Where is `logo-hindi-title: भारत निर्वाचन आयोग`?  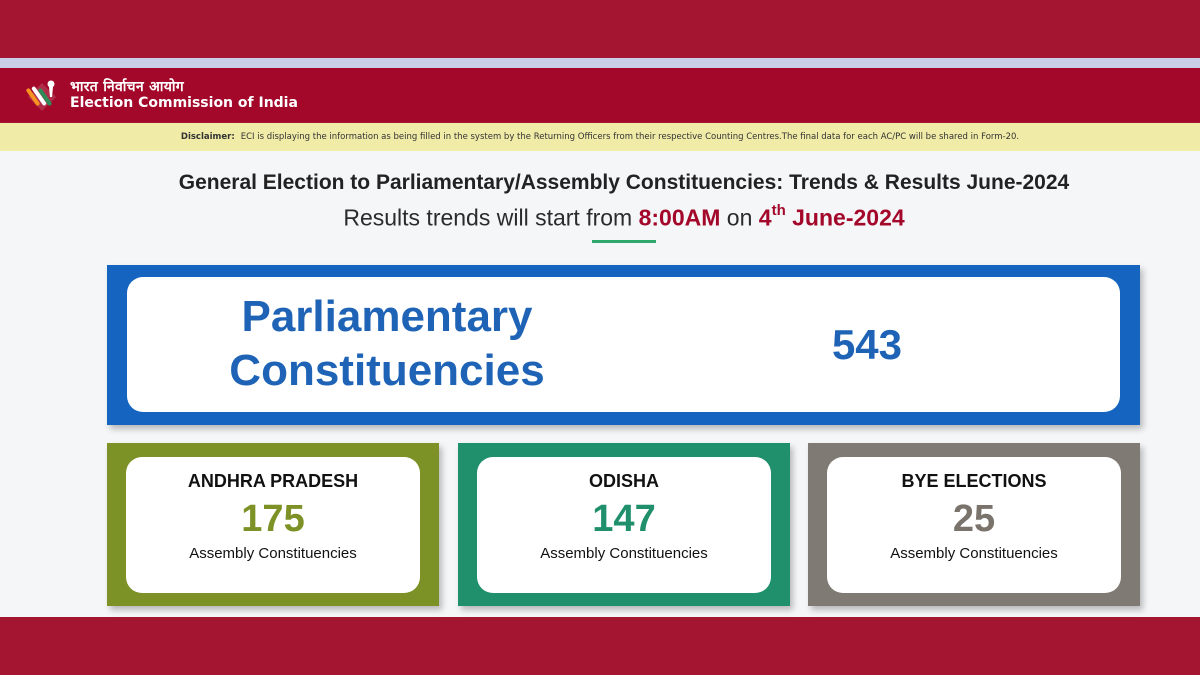
logo-hindi-title: भारत निर्वाचन आयोग is located at coordinates (127, 86).